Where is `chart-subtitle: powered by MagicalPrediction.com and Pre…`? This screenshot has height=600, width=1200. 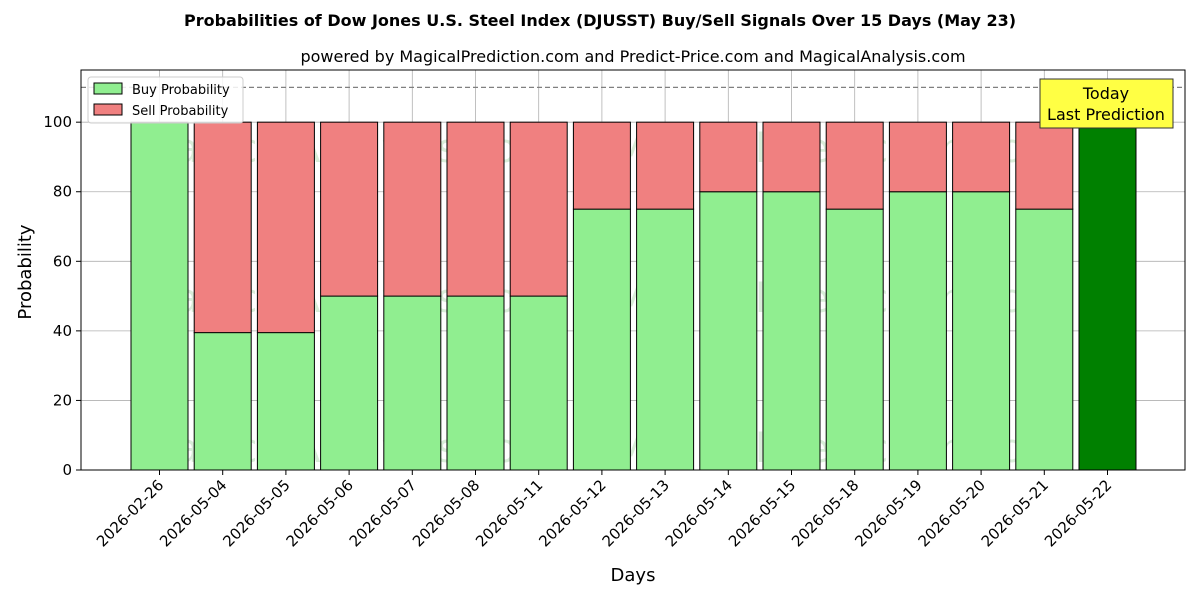
chart-subtitle: powered by MagicalPrediction.com and Pre… is located at coordinates (632, 56).